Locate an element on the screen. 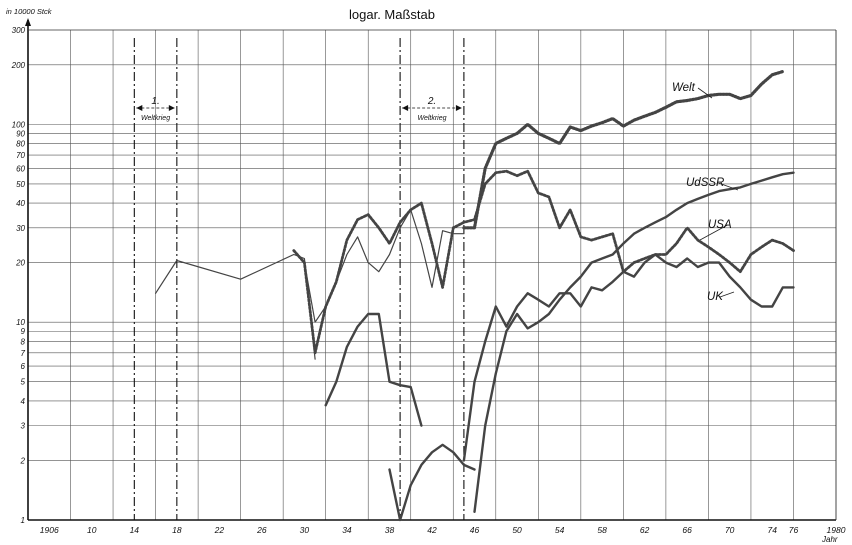  series-label-udssr: UdSSR is located at coordinates (705, 183).